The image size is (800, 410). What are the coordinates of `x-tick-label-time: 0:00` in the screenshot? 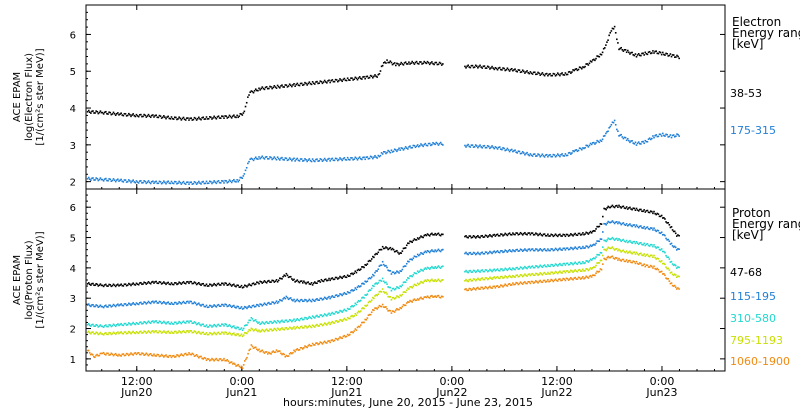 It's located at (241, 381).